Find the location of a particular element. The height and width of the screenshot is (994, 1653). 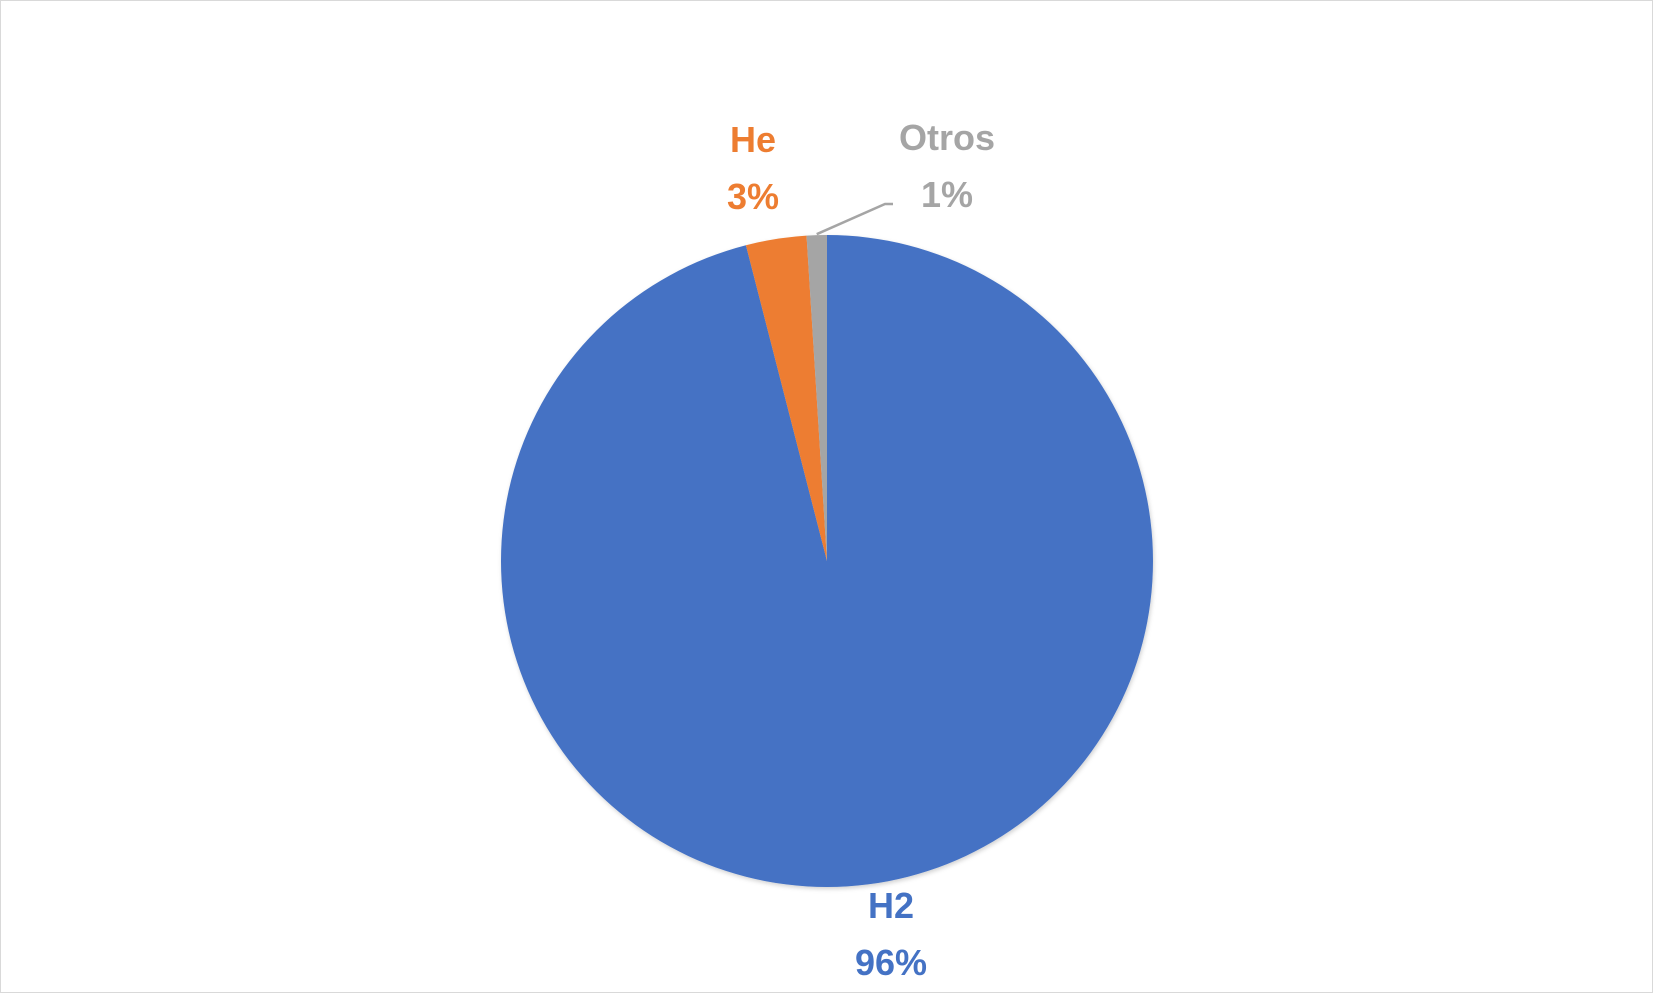

data-label-name-otros: Otros is located at coordinates (947, 137).